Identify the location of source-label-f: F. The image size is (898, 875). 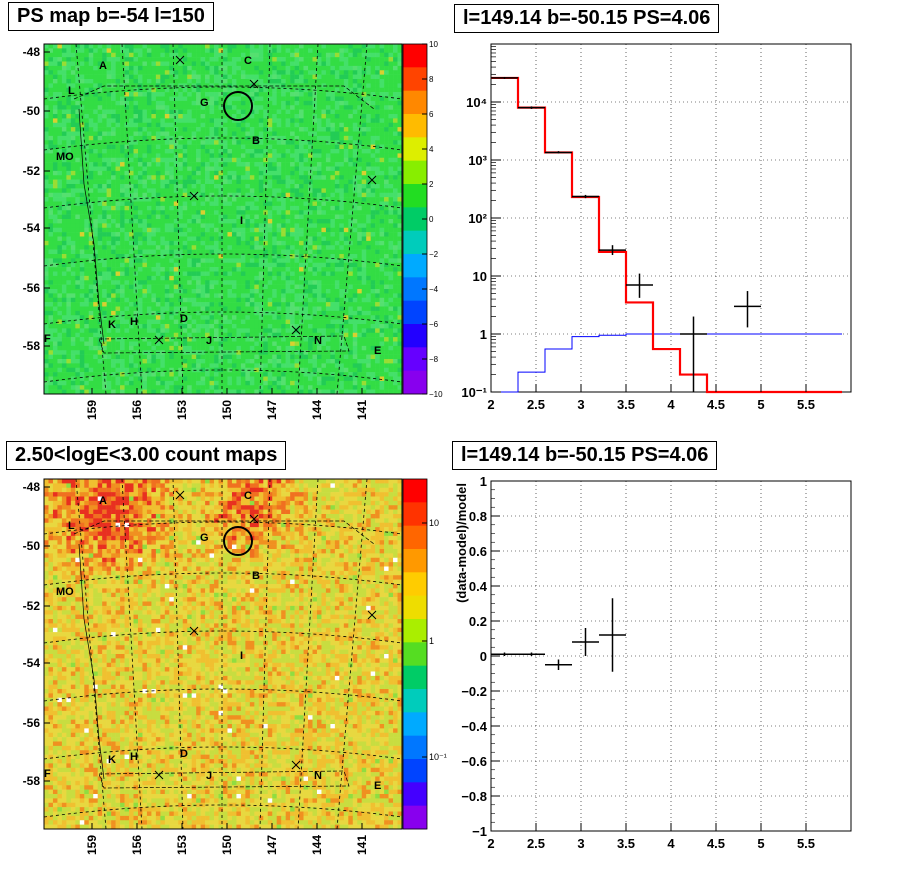
(47, 339).